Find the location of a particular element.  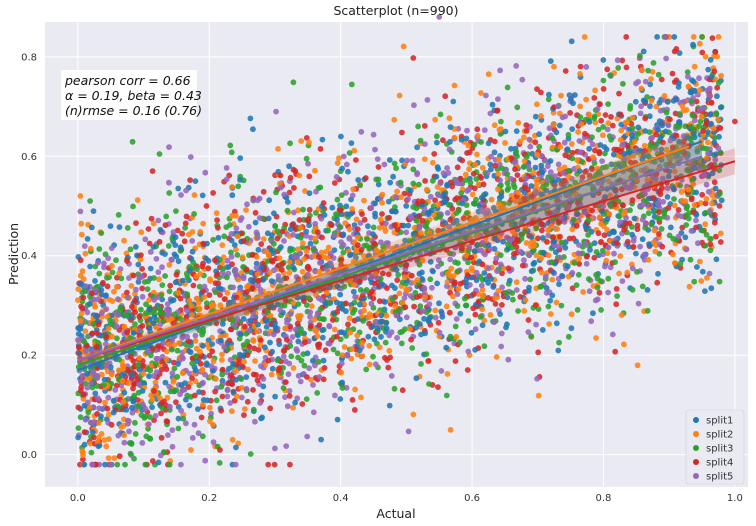

y-axis-label: Prediction is located at coordinates (13, 254).